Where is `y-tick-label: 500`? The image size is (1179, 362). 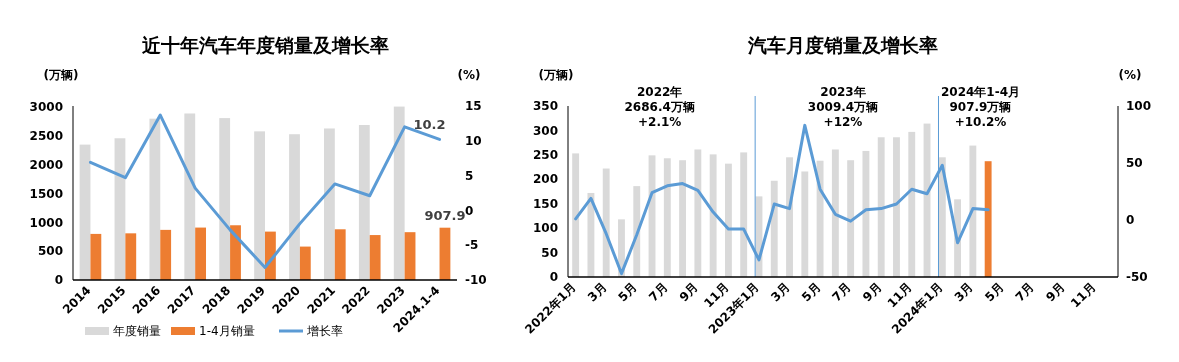
y-tick-label: 500 is located at coordinates (50, 251).